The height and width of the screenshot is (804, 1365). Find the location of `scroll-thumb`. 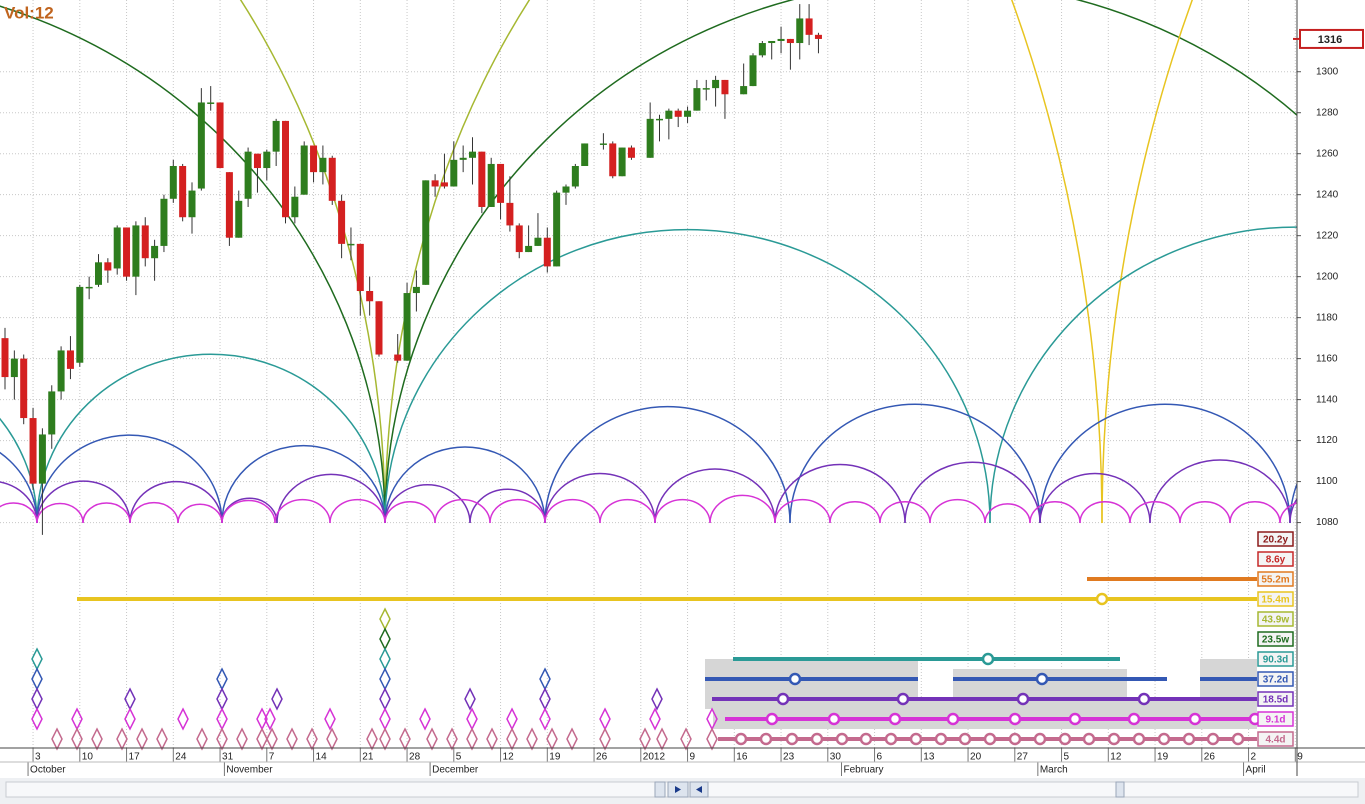

scroll-thumb is located at coordinates (1120, 789).